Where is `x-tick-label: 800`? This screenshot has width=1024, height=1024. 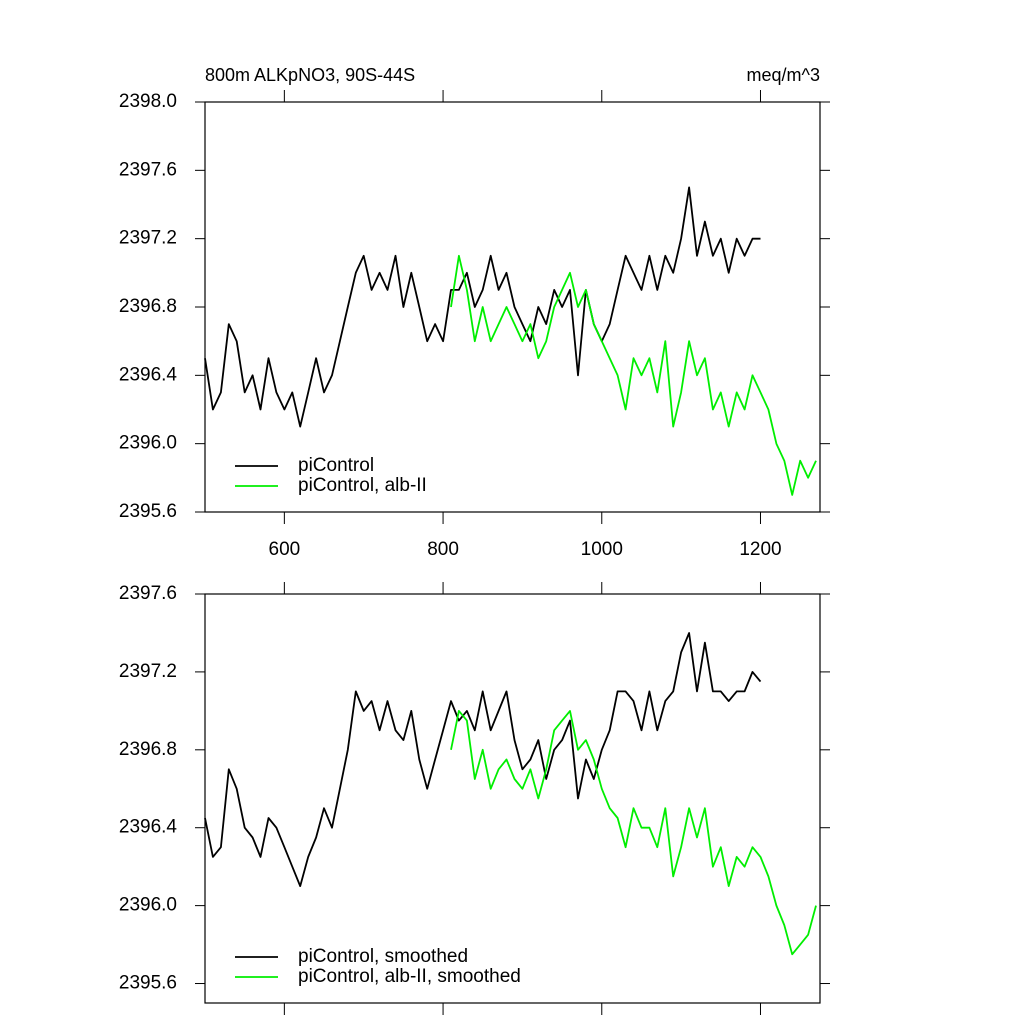 x-tick-label: 800 is located at coordinates (443, 549).